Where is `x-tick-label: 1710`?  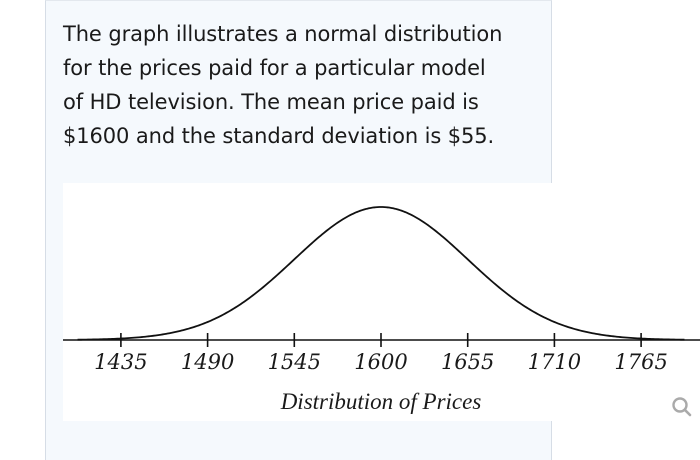
x-tick-label: 1710 is located at coordinates (554, 362).